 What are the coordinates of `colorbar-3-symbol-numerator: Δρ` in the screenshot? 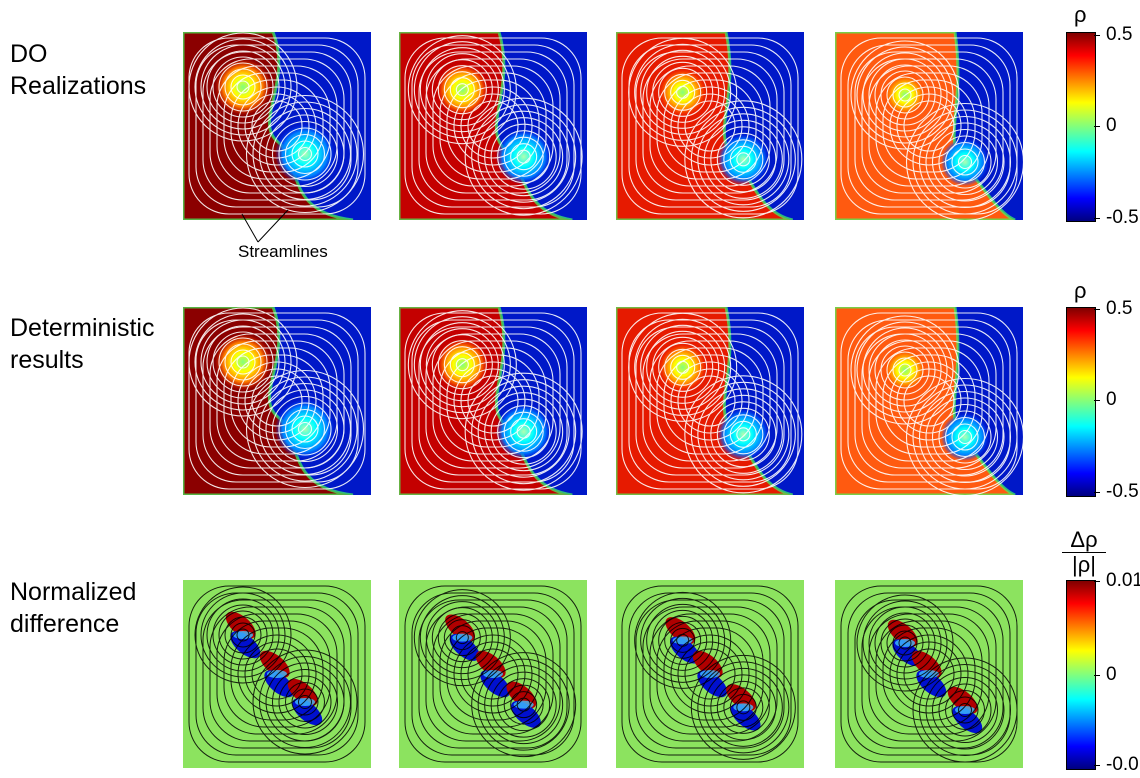 It's located at (1084, 540).